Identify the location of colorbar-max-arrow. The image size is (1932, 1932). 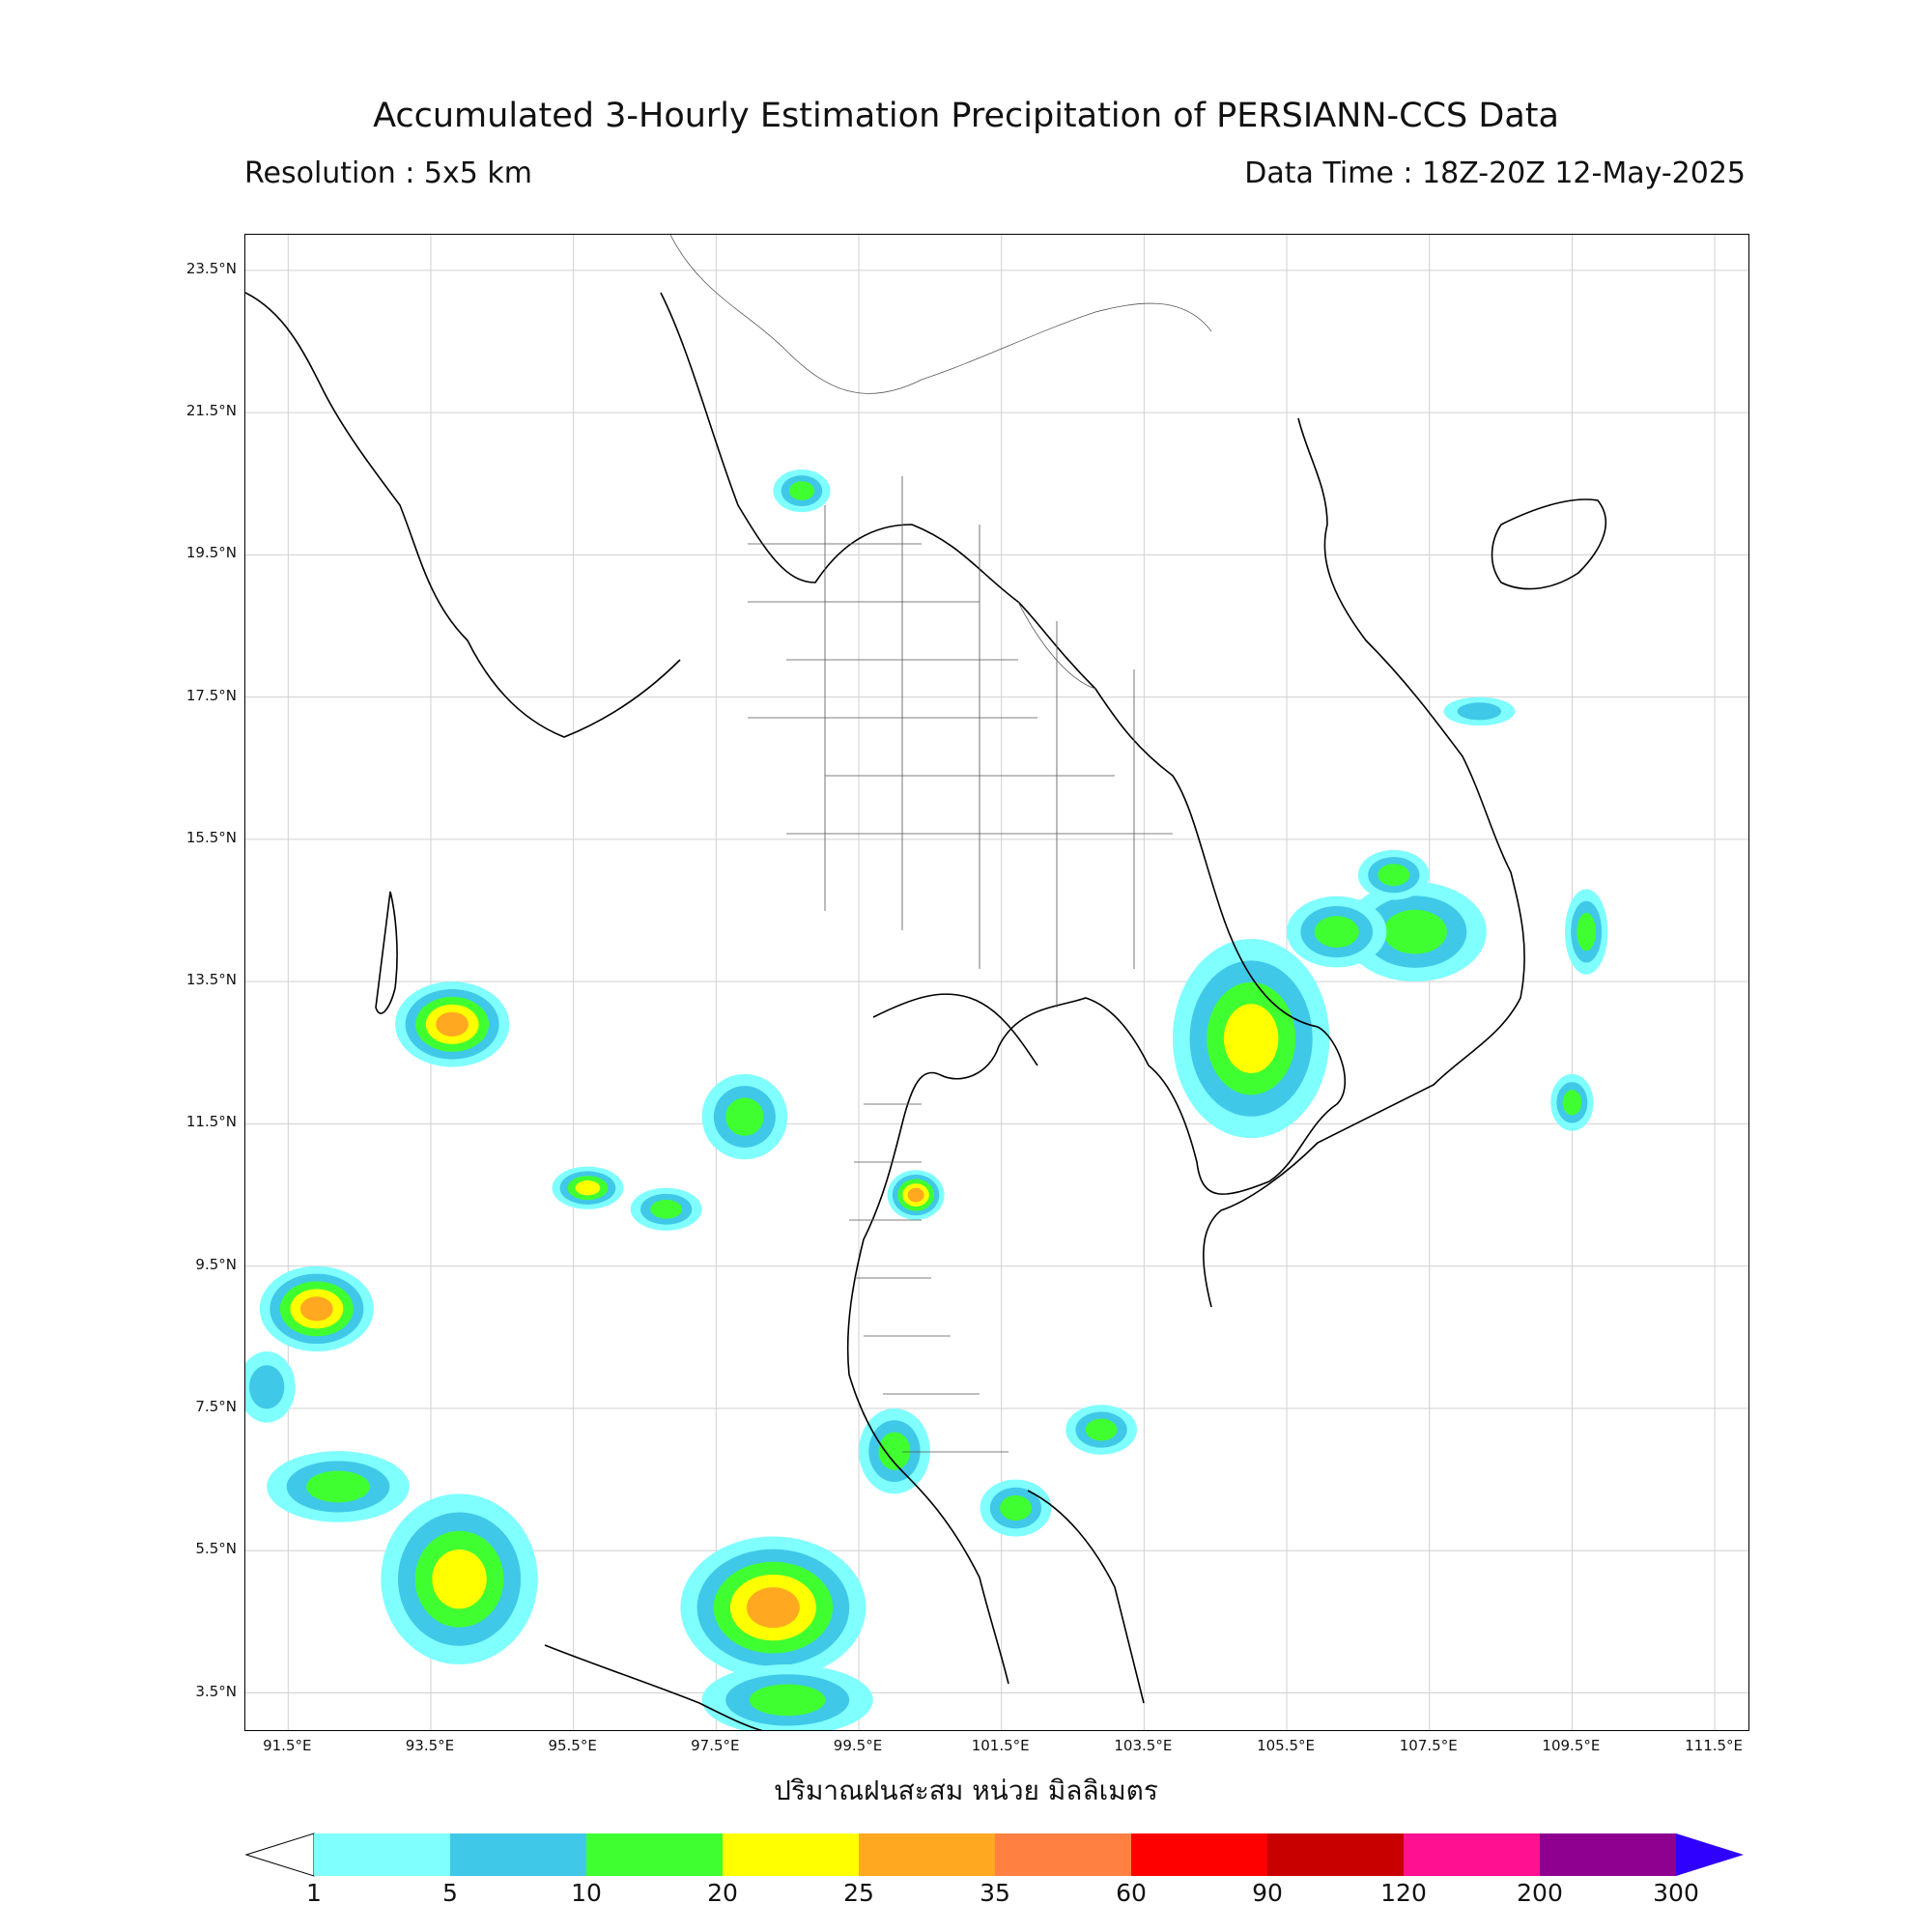
(1710, 1854).